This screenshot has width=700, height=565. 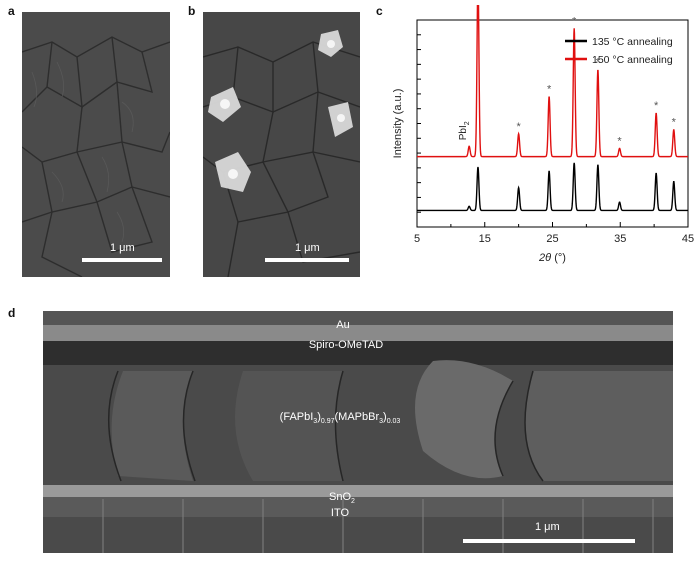 What do you see at coordinates (547, 527) in the screenshot?
I see `scale-label-d: 1 μm` at bounding box center [547, 527].